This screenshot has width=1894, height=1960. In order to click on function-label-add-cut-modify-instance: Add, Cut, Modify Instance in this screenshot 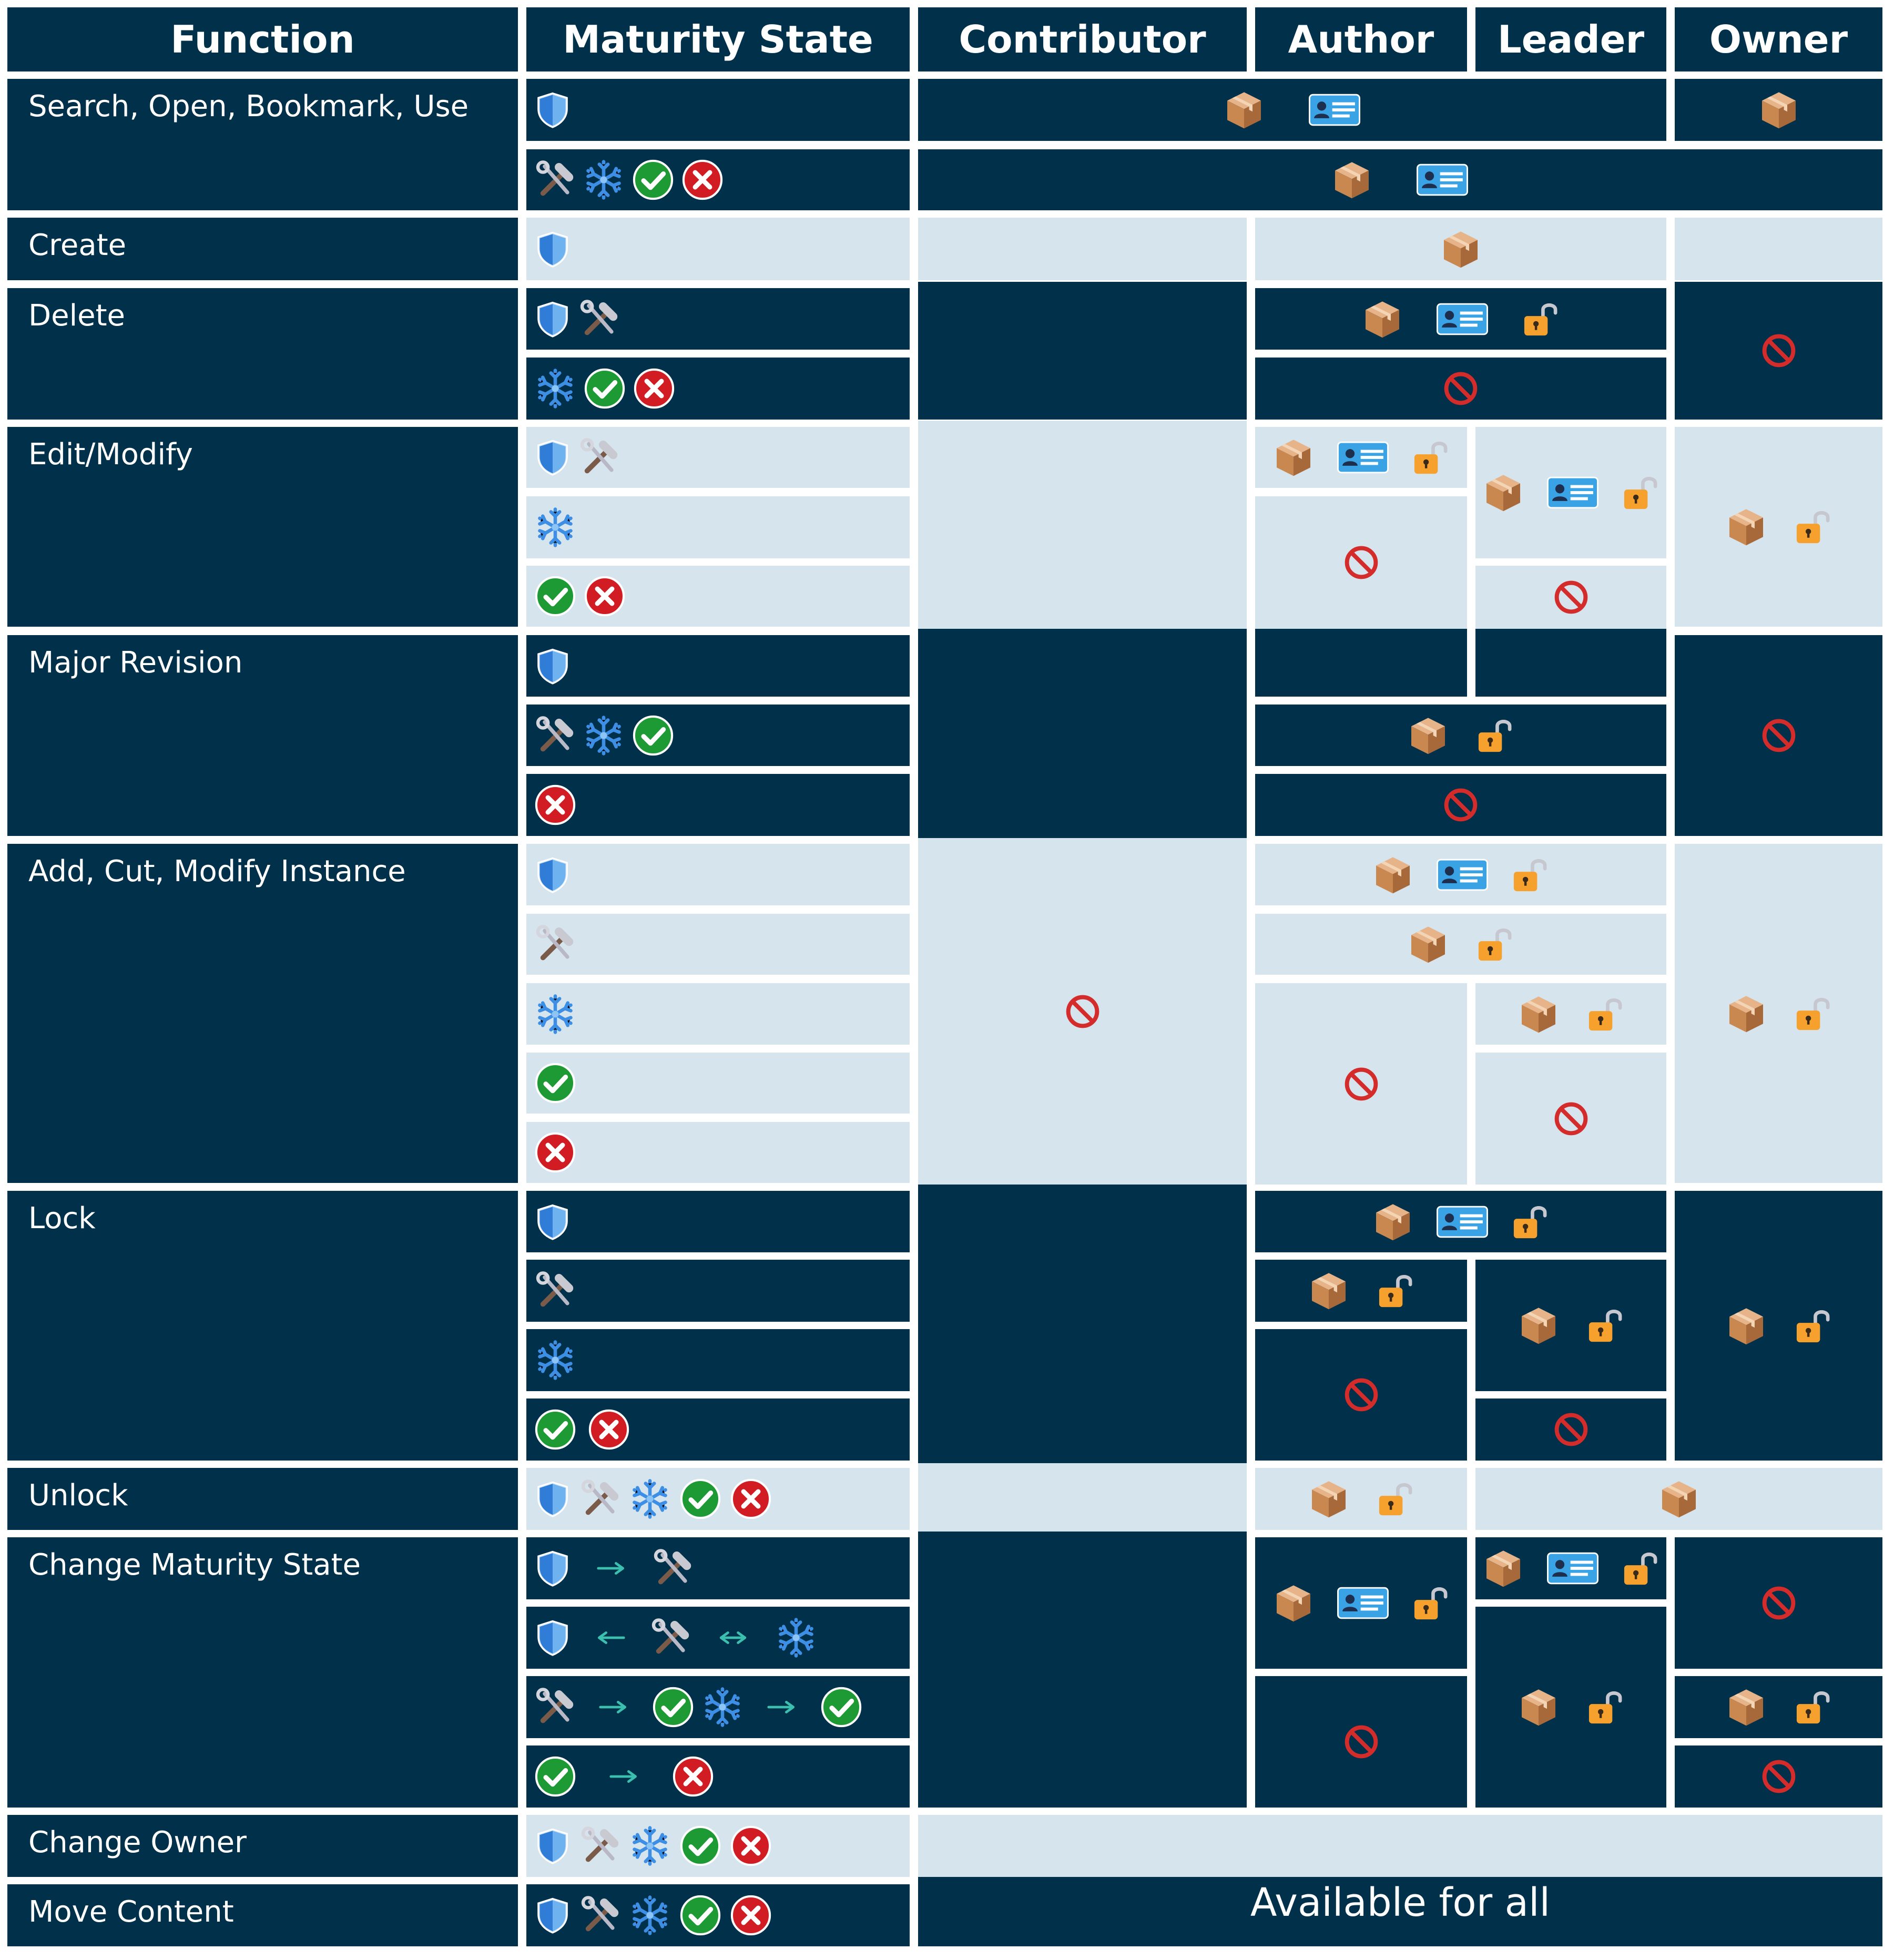, I will do `click(262, 1013)`.